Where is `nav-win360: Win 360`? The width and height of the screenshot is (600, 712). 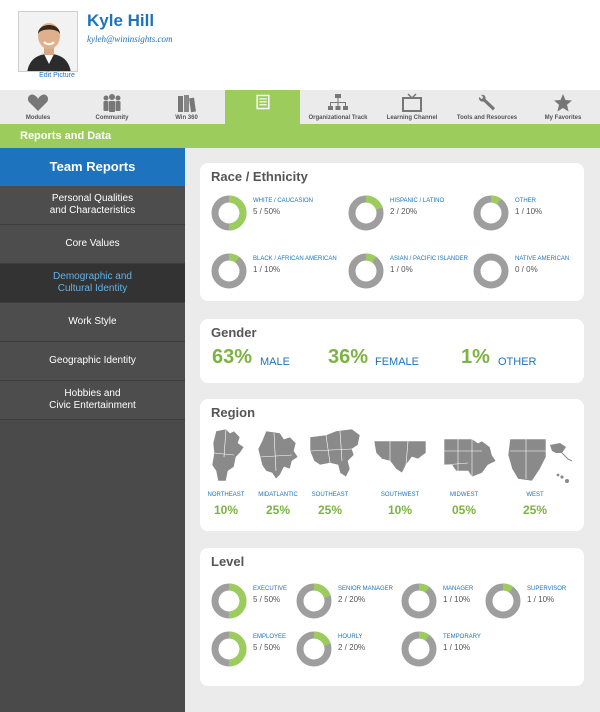 nav-win360: Win 360 is located at coordinates (186, 107).